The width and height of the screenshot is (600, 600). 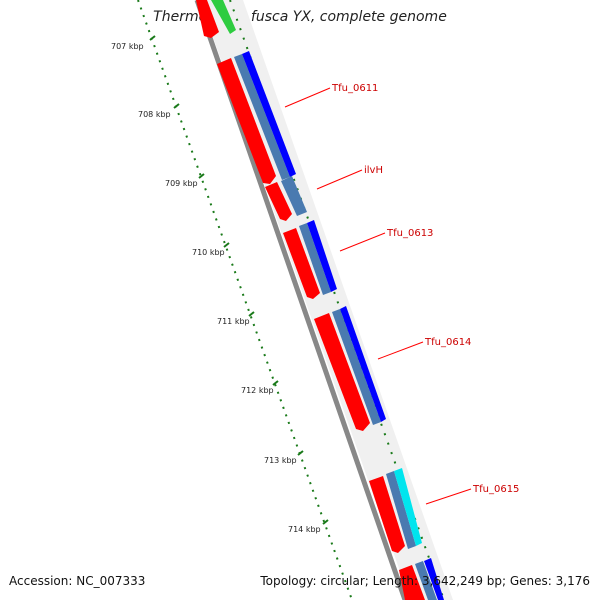 What do you see at coordinates (294, 196) in the screenshot?
I see `gene-region-ilvh` at bounding box center [294, 196].